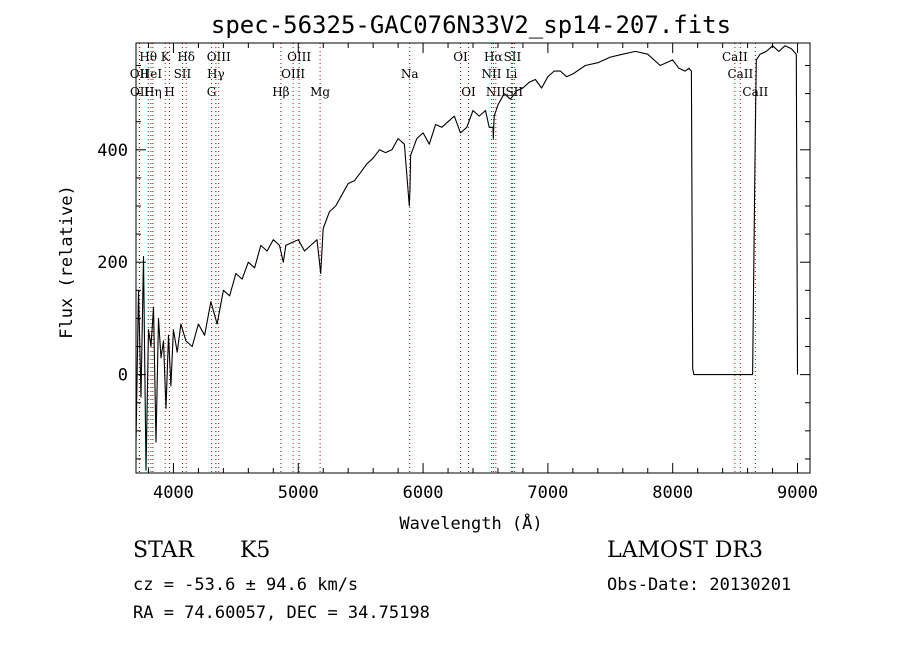  I want to click on x-tick-label: 9000, so click(797, 493).